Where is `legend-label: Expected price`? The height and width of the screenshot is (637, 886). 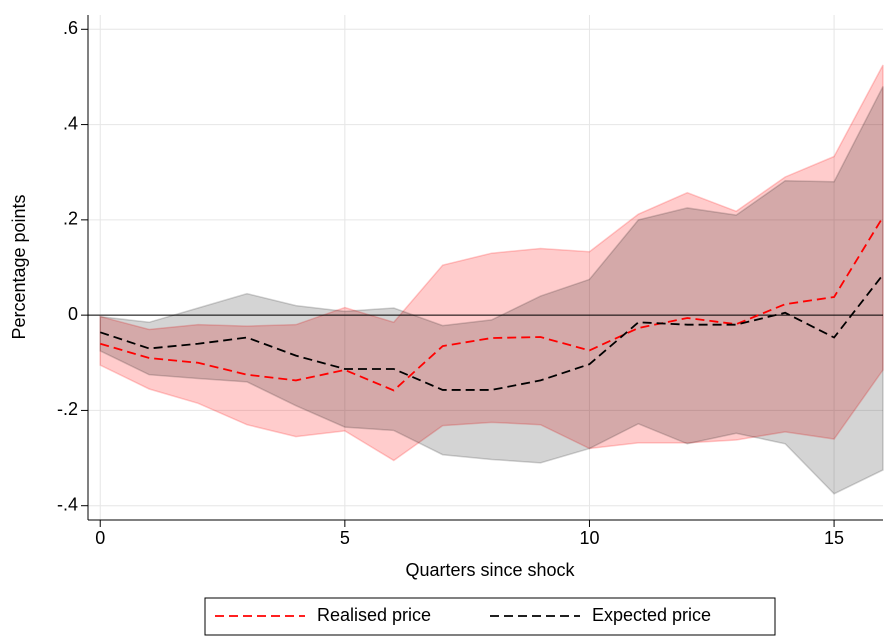
legend-label: Expected price is located at coordinates (651, 615).